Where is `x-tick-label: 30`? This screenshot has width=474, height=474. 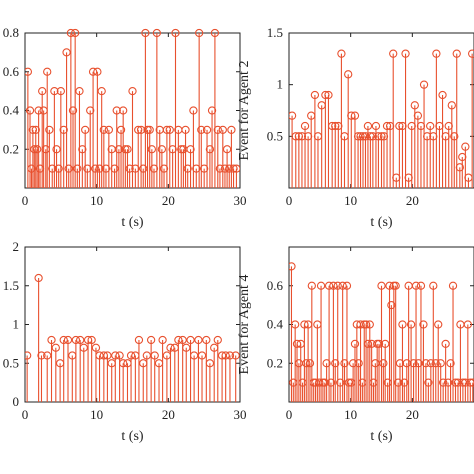
x-tick-label: 30 is located at coordinates (240, 414).